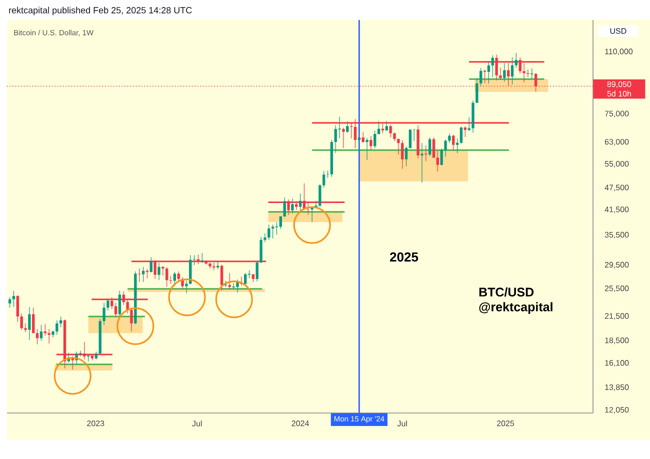 The image size is (650, 459). Describe the element at coordinates (618, 31) in the screenshot. I see `y-axis-title: USD` at that location.